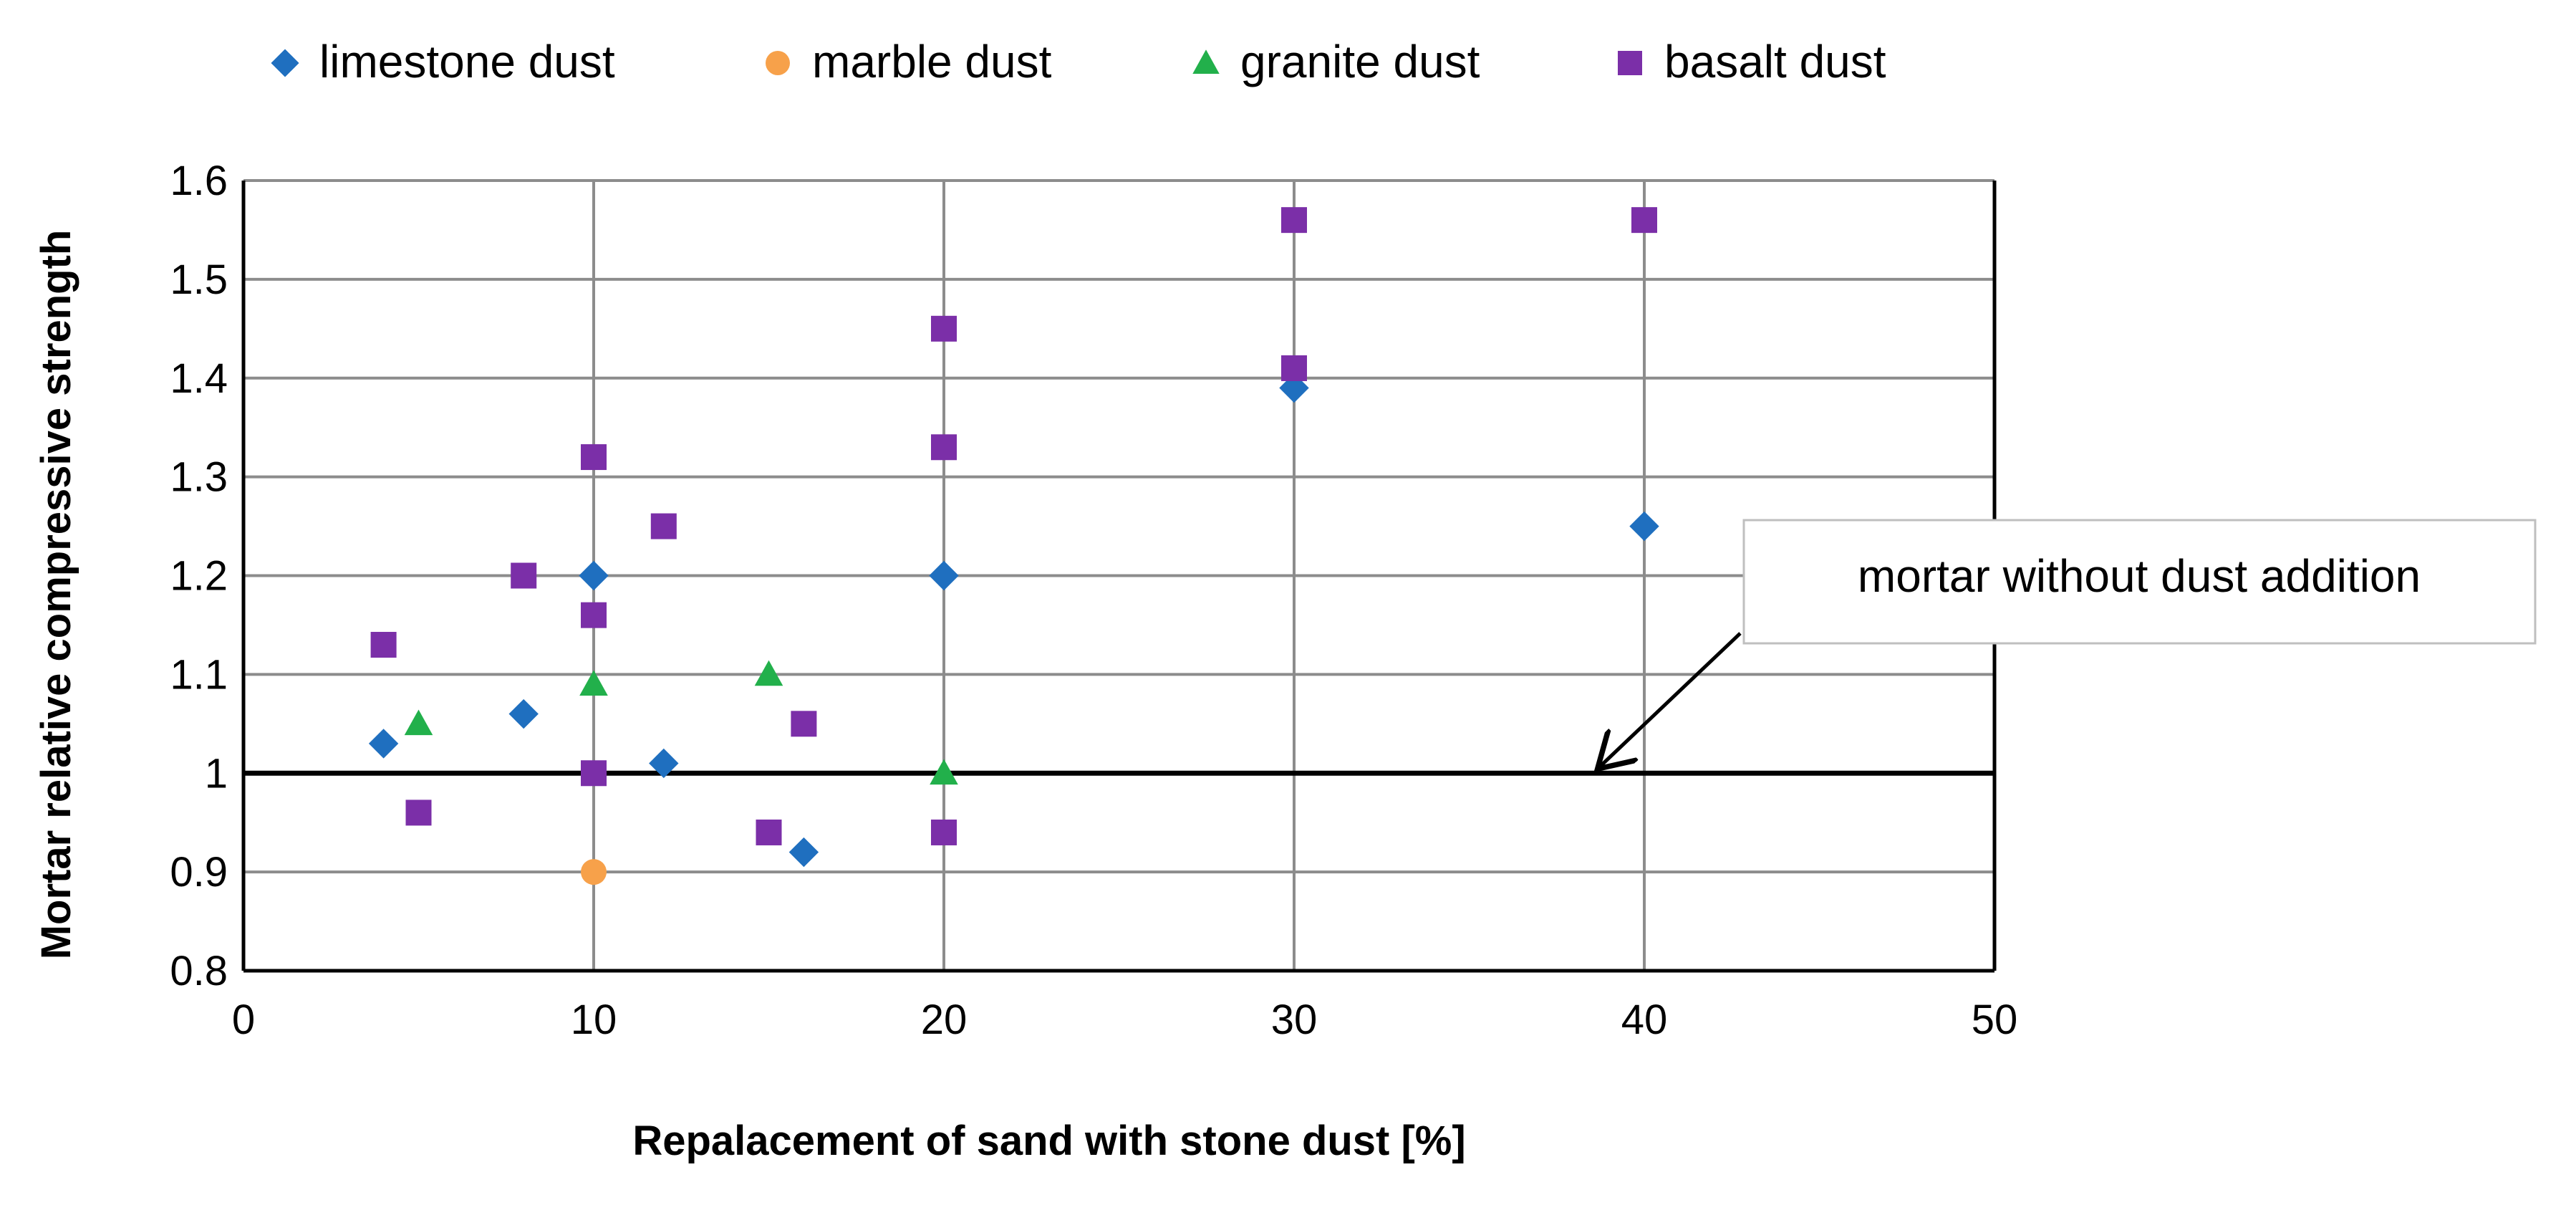 The image size is (2576, 1205). Describe the element at coordinates (932, 61) in the screenshot. I see `legend-label: marble dust` at that location.